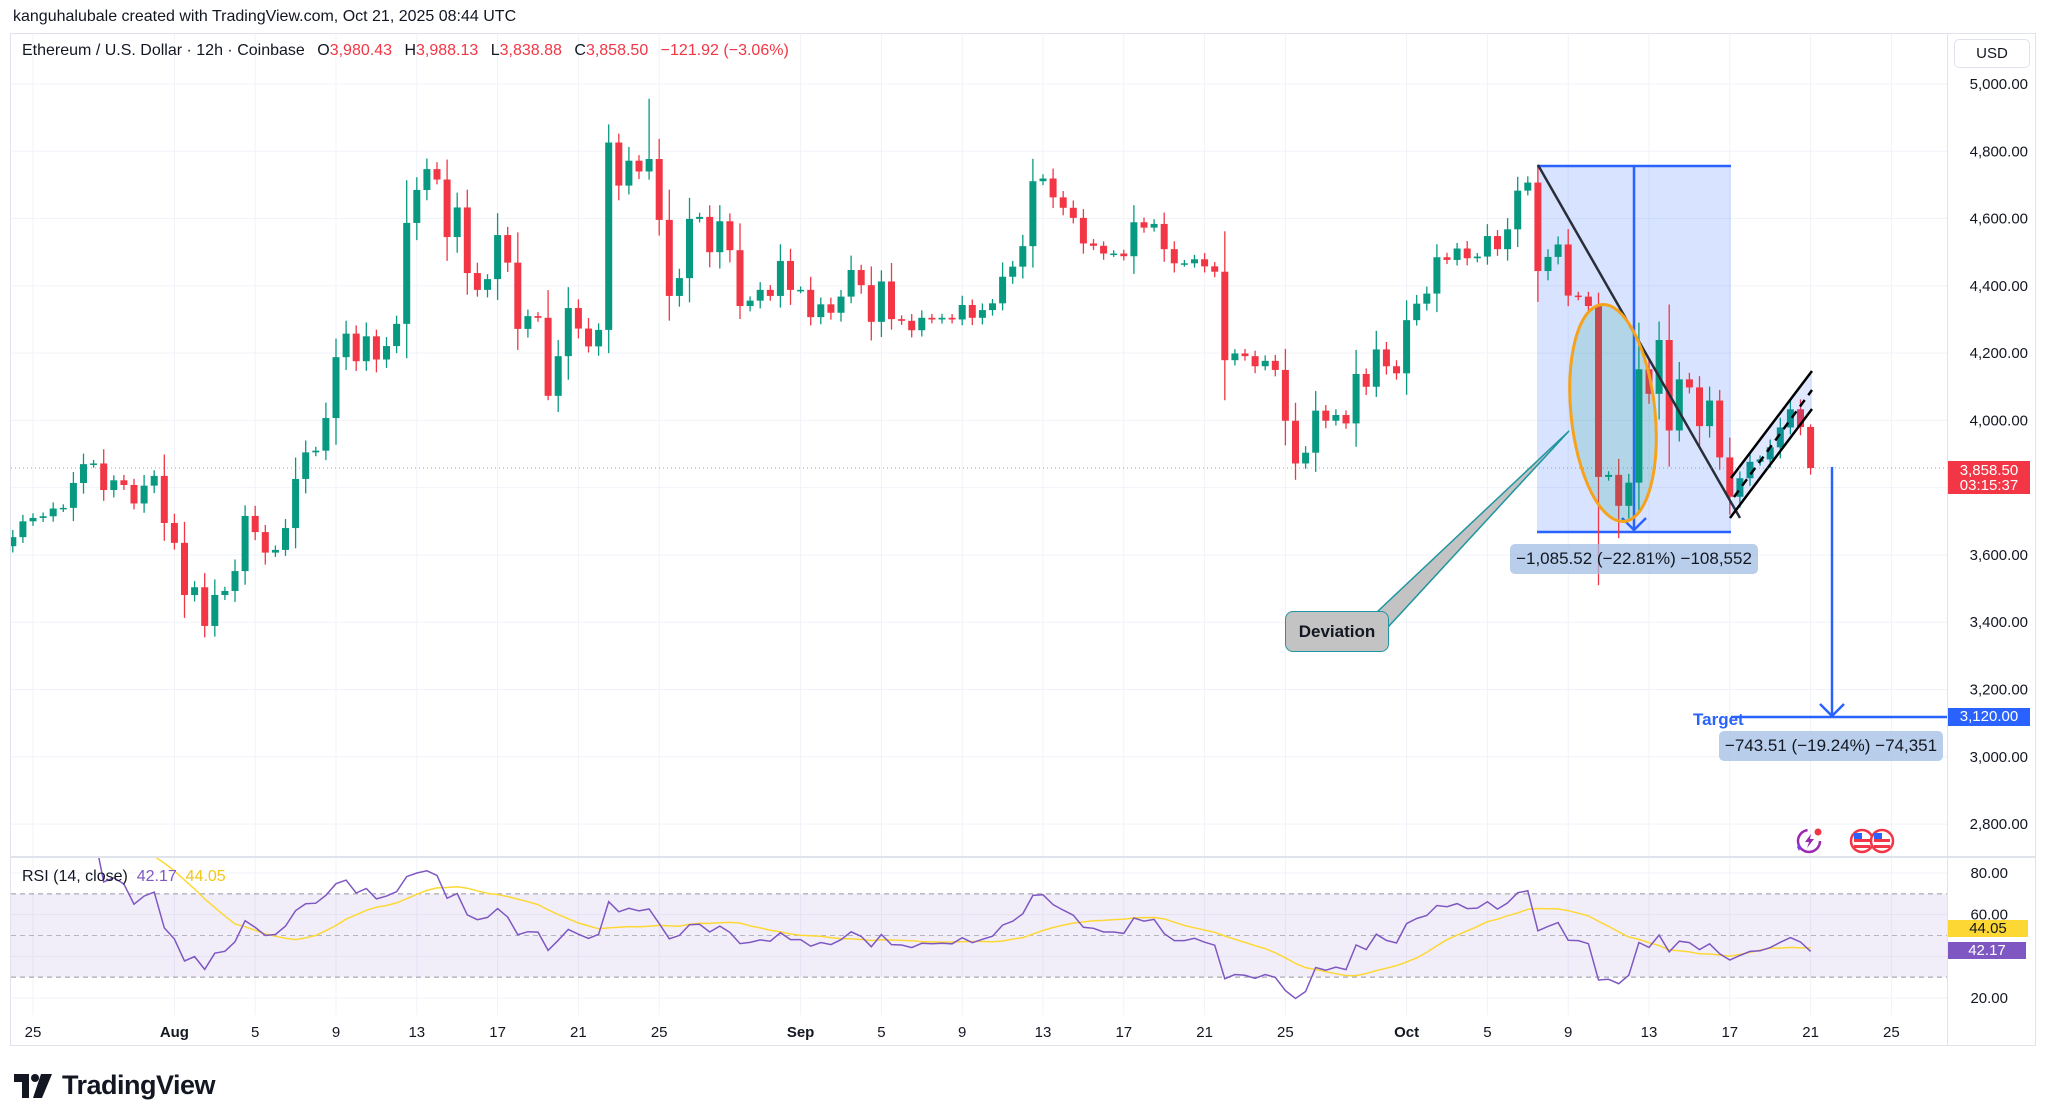  What do you see at coordinates (1337, 631) in the screenshot?
I see `deviation-callout: Deviation` at bounding box center [1337, 631].